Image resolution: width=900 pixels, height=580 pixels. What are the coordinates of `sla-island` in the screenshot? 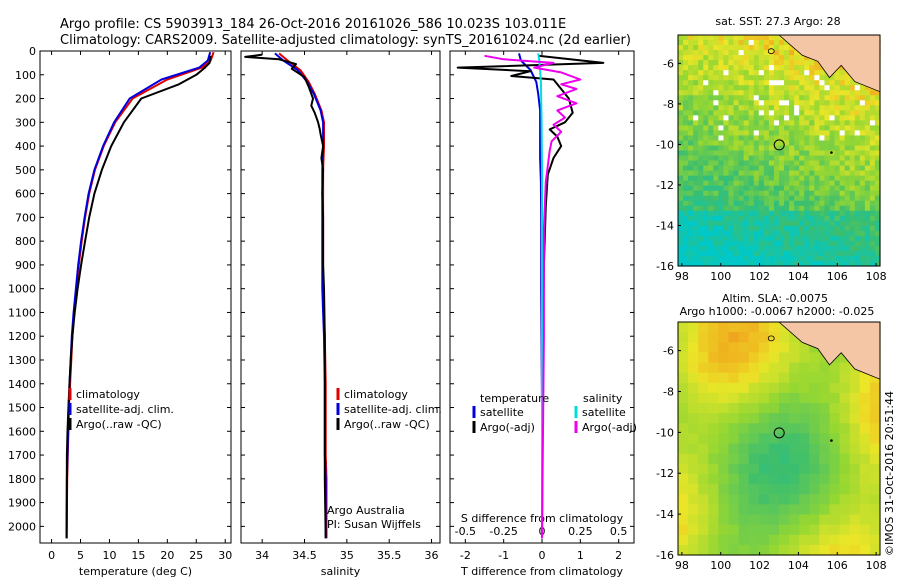 It's located at (771, 338).